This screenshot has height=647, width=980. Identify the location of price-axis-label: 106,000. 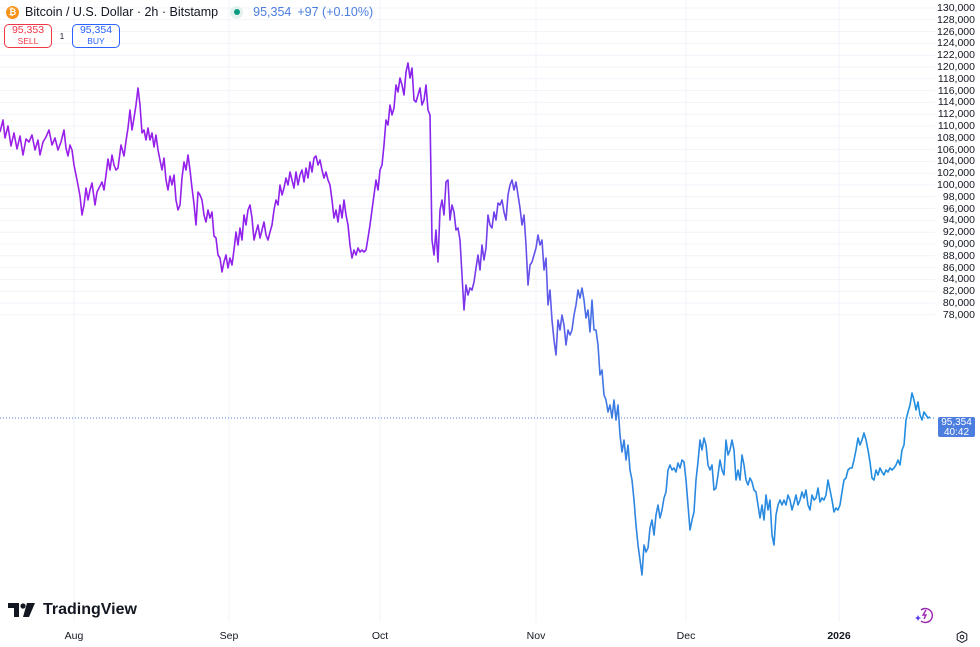
(956, 149).